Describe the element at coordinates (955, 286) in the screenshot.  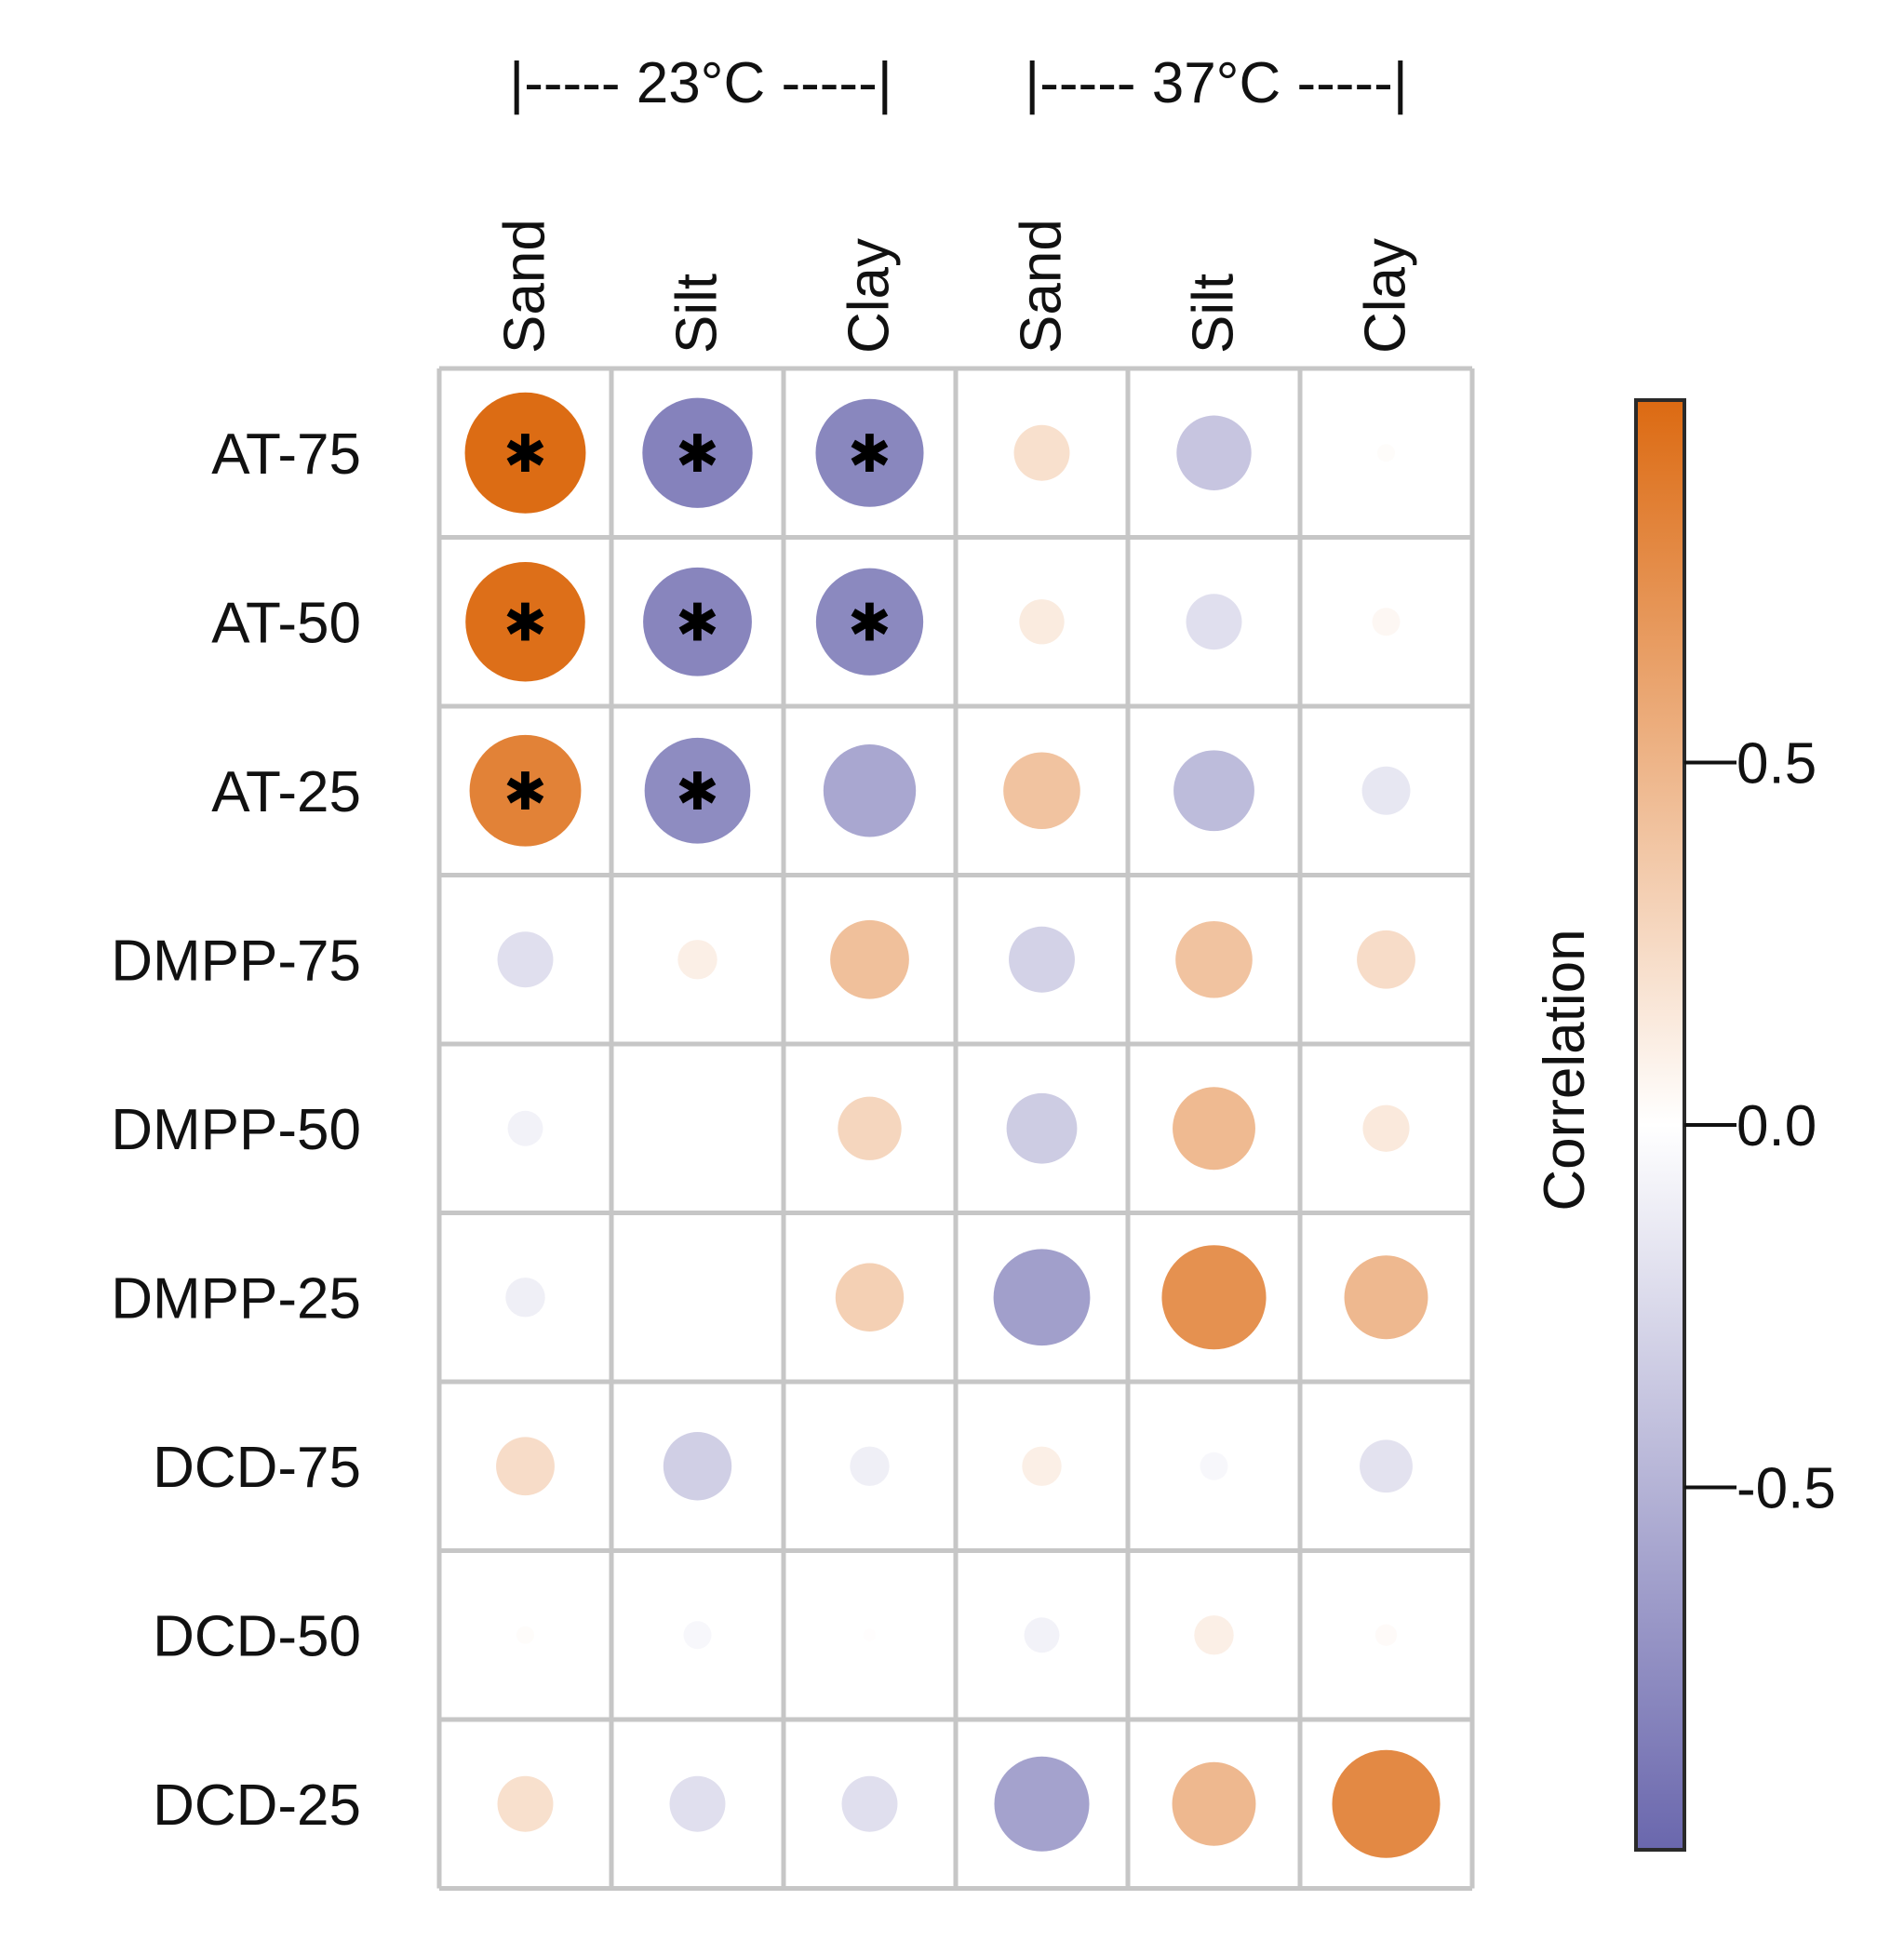
I see `column-labels: Sand Silt Clay Sand Silt Clay` at that location.